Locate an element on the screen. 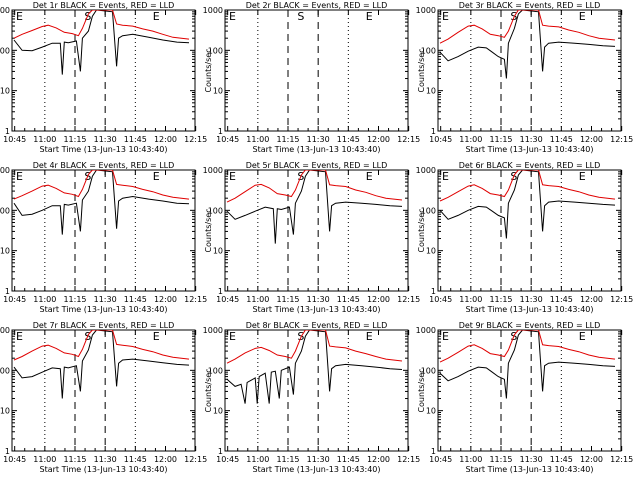 This screenshot has height=480, width=640. panel-title: Det 4r BLACK = Events, RED = LLD is located at coordinates (104, 165).